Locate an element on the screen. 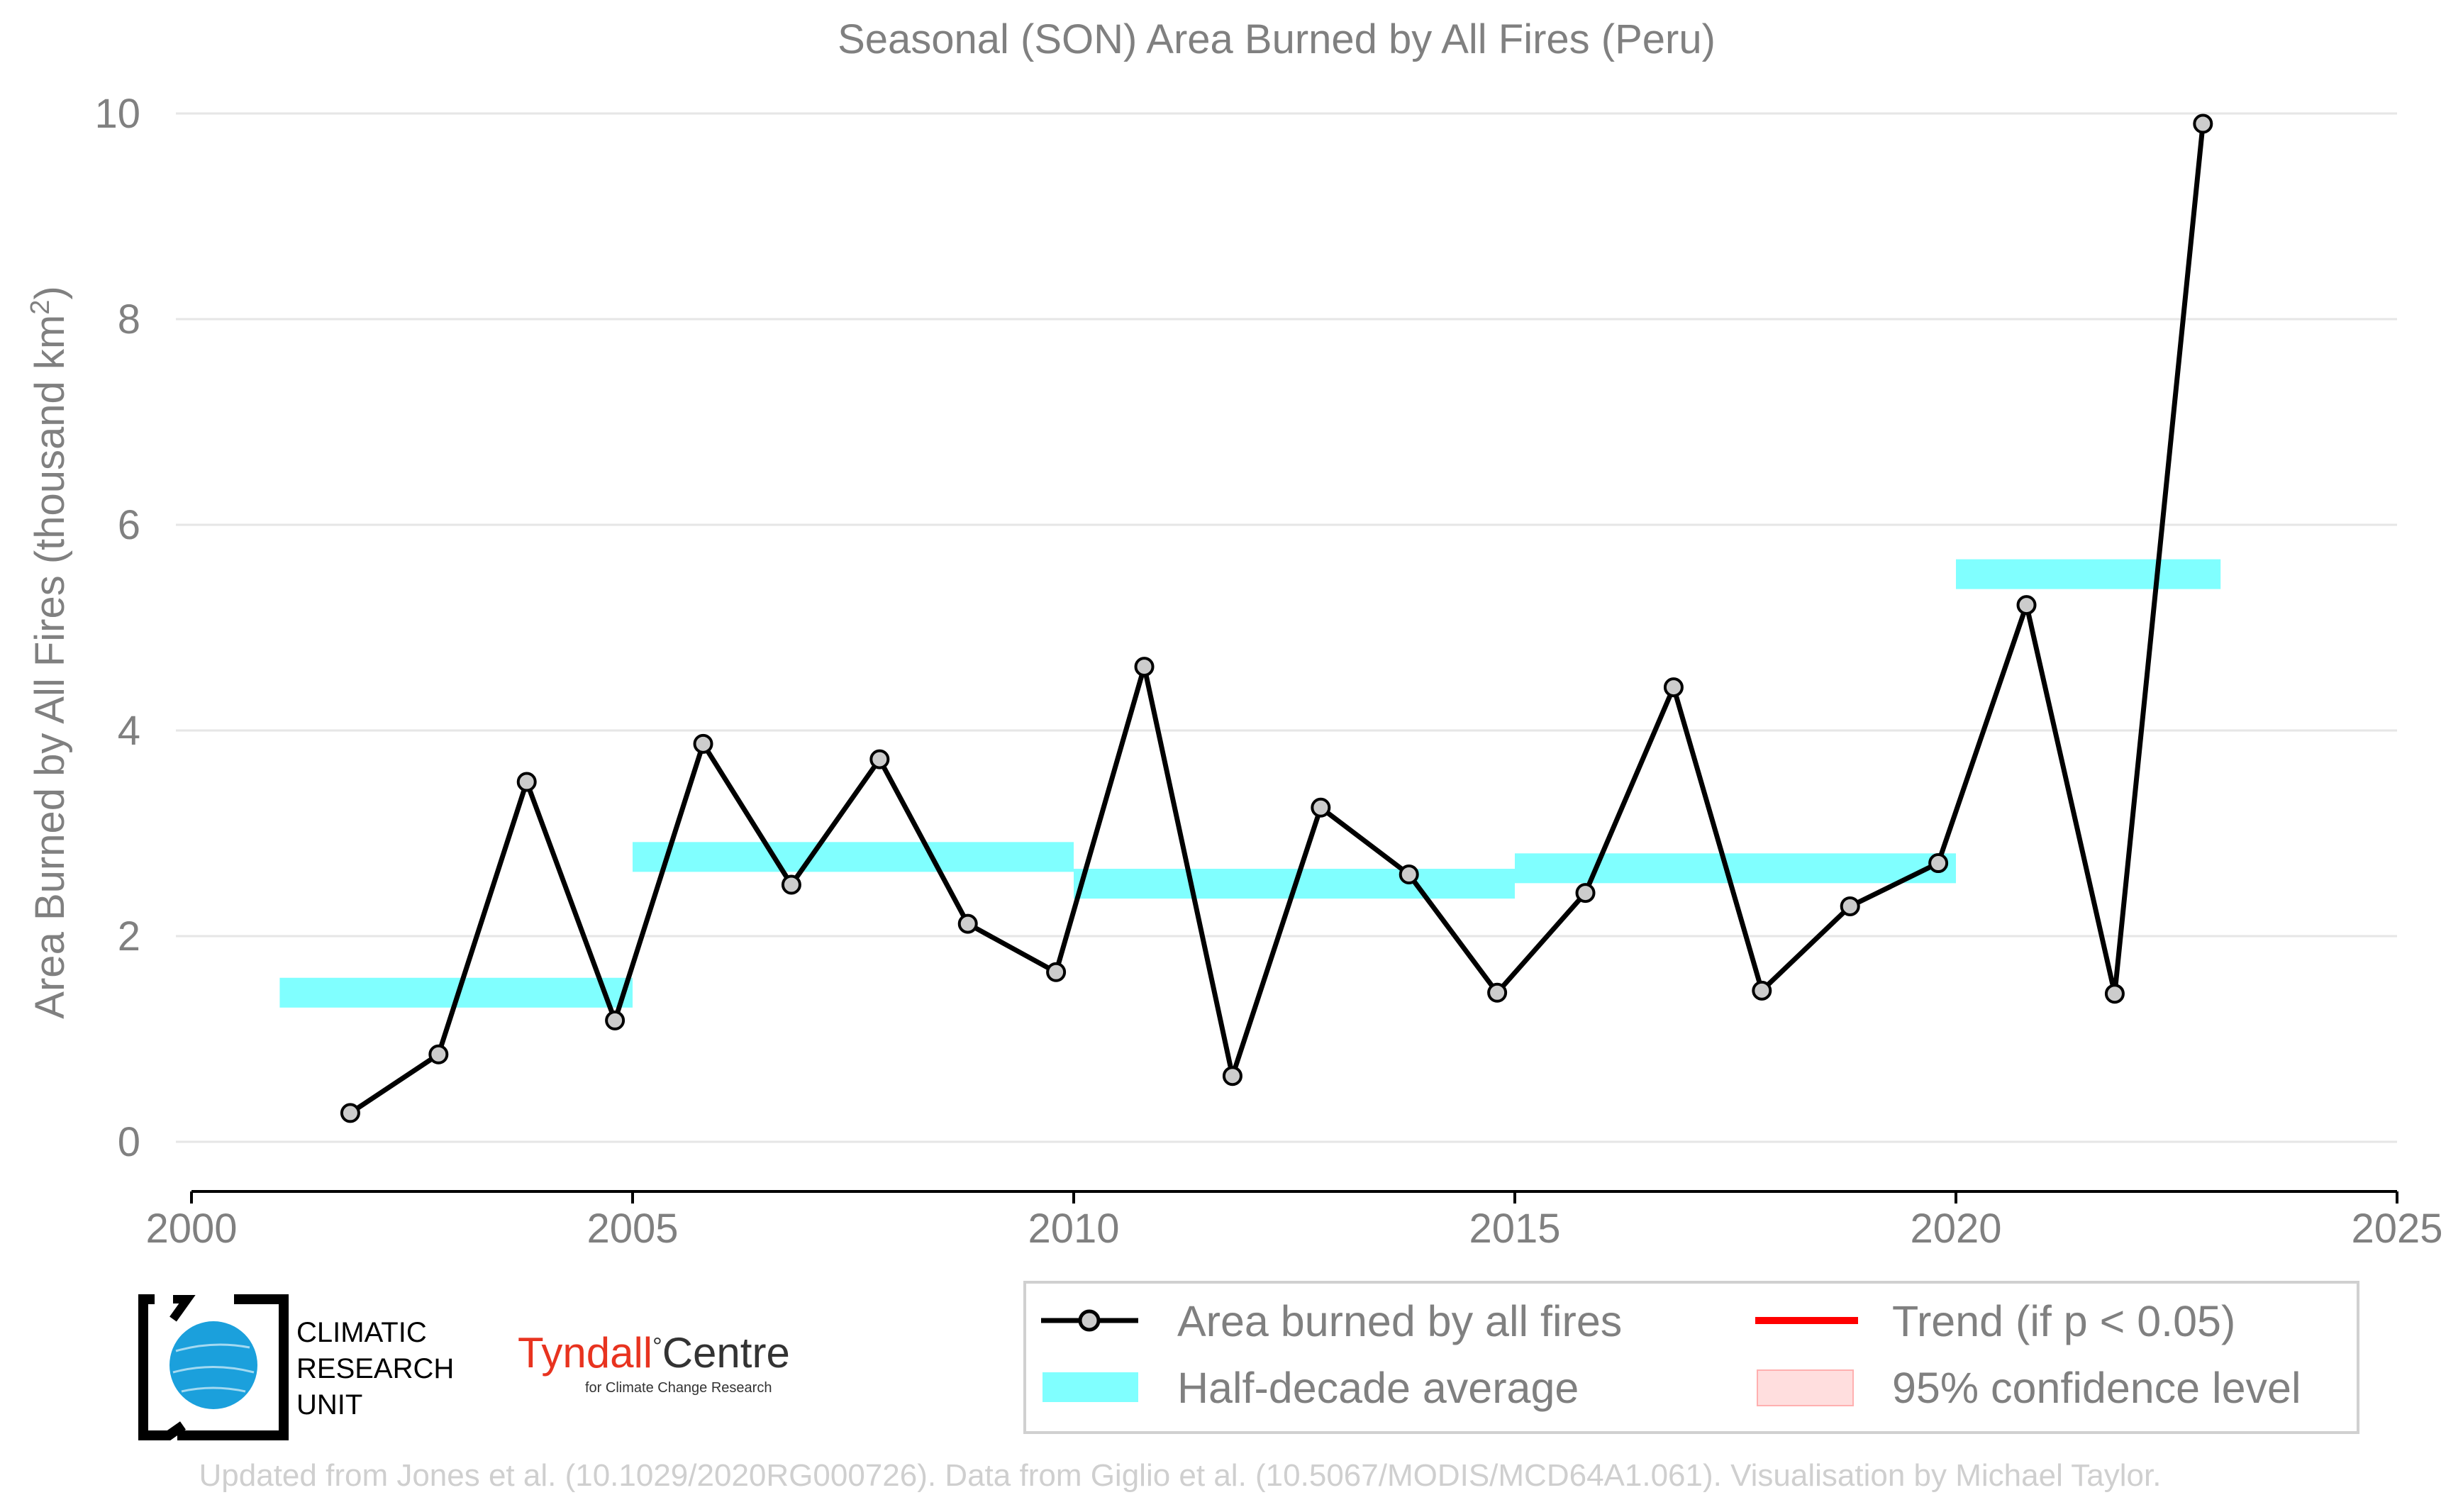 The image size is (2463, 1512). tyndall-wordmark: Tyndall°Centre is located at coordinates (654, 1353).